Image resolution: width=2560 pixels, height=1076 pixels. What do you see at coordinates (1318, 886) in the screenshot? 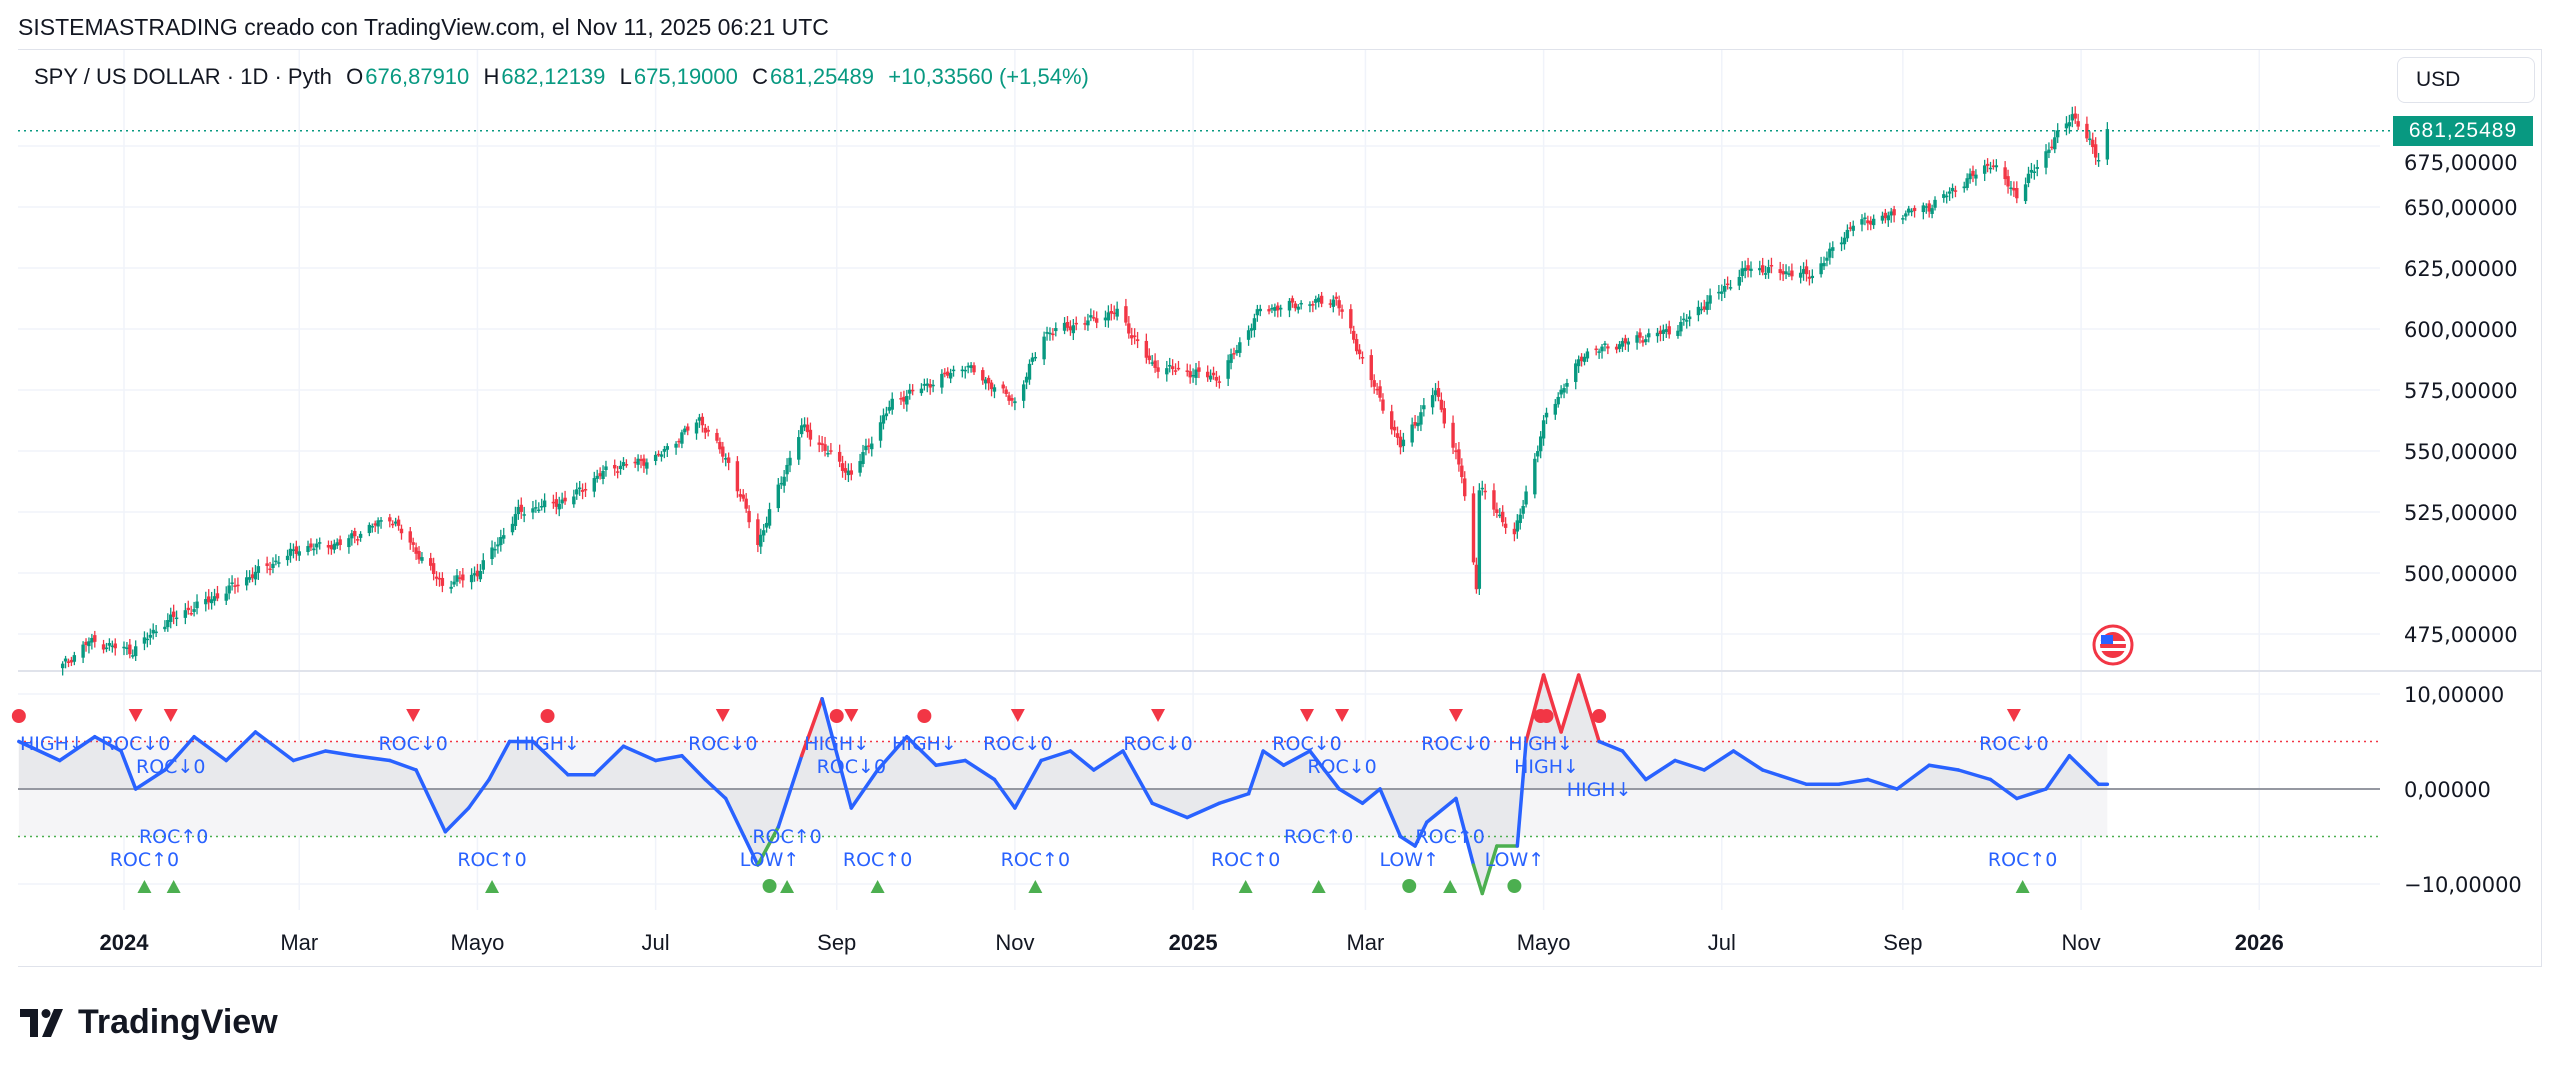
I see `roc-up-triangle-icon` at bounding box center [1318, 886].